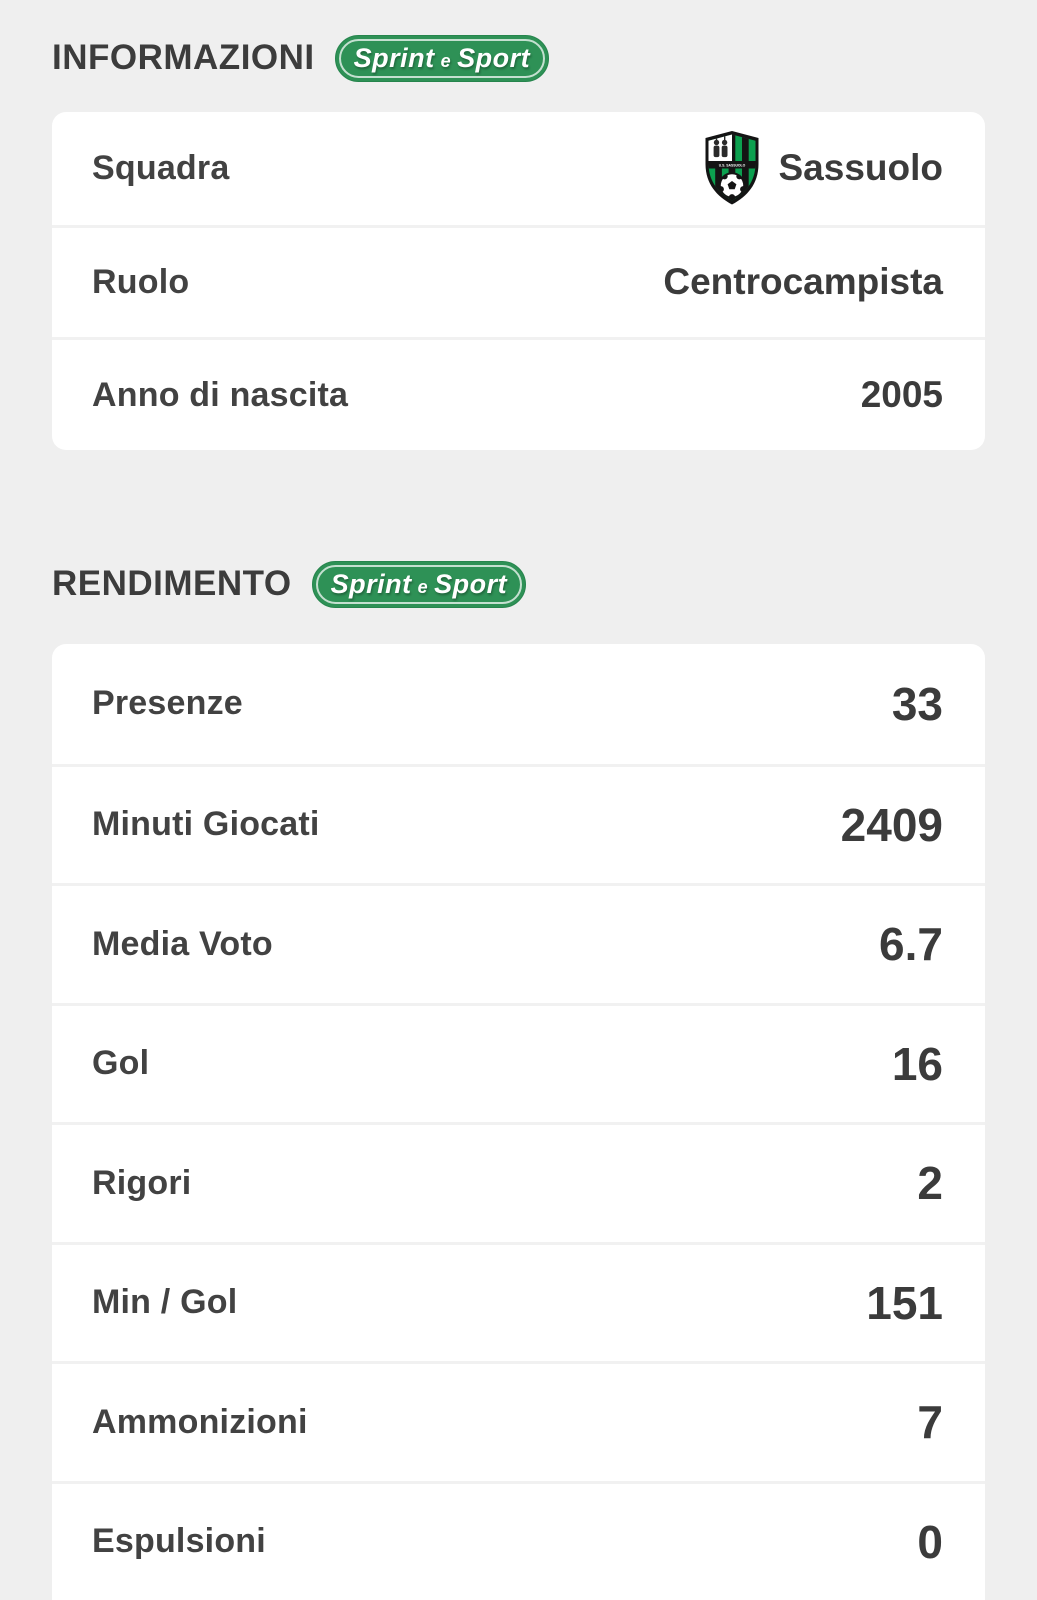  I want to click on row-label-ammonizioni: Ammonizioni, so click(200, 1421).